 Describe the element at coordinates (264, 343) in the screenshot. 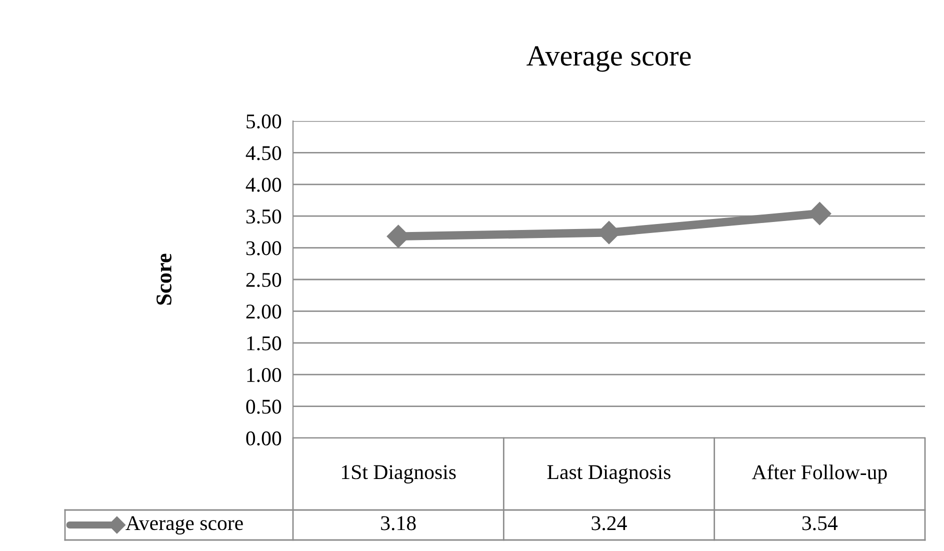

I see `y-tick-label: 1.50` at that location.